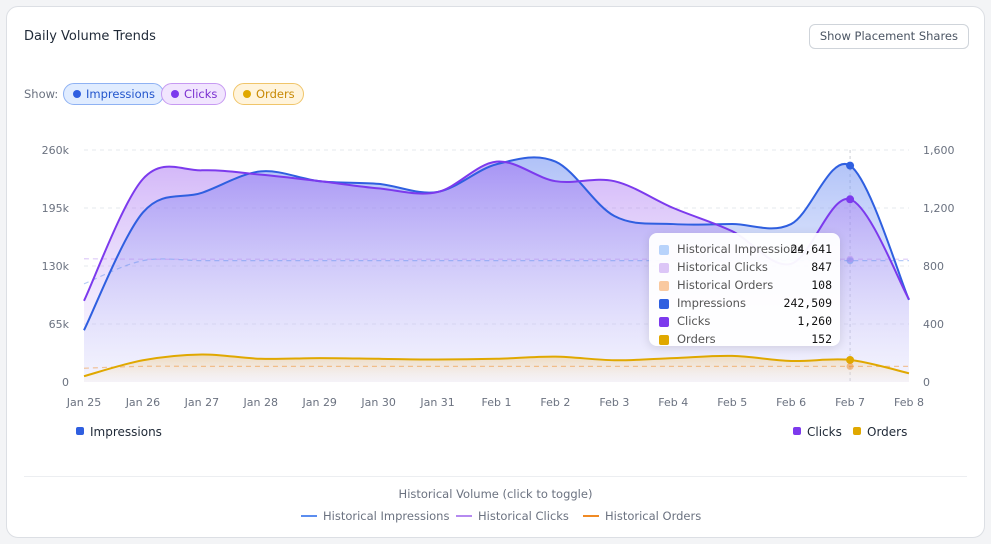 Image resolution: width=991 pixels, height=544 pixels. What do you see at coordinates (857, 431) in the screenshot?
I see `orders-legend-icon` at bounding box center [857, 431].